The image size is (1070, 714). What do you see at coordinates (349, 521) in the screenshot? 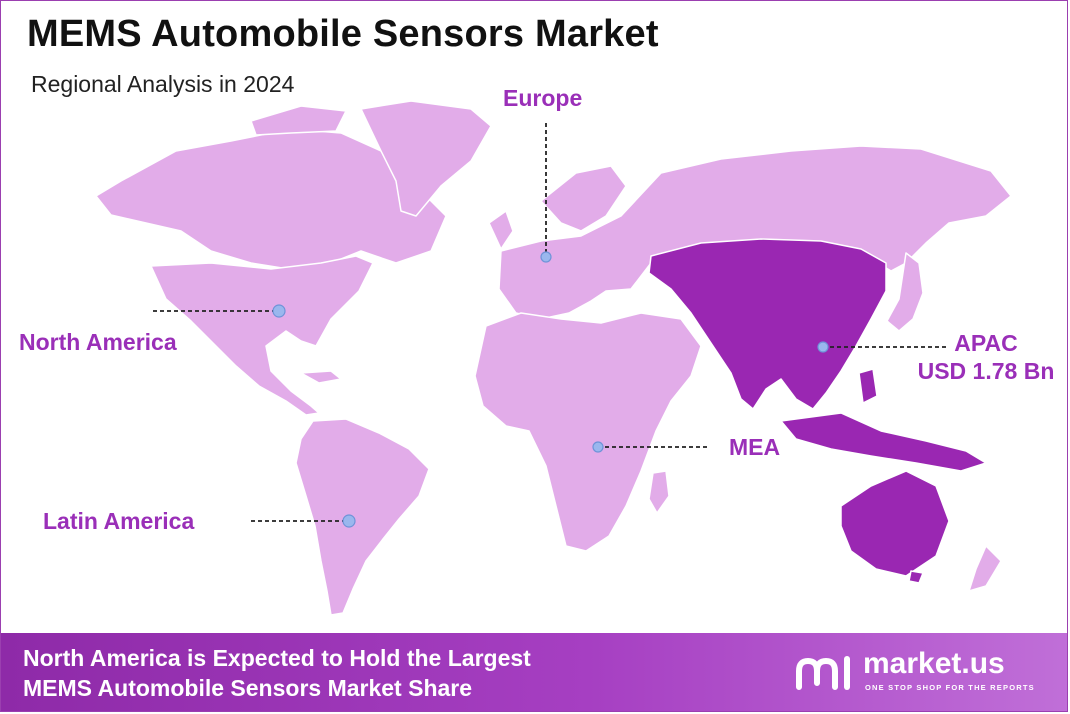
I see `latin-america-marker` at bounding box center [349, 521].